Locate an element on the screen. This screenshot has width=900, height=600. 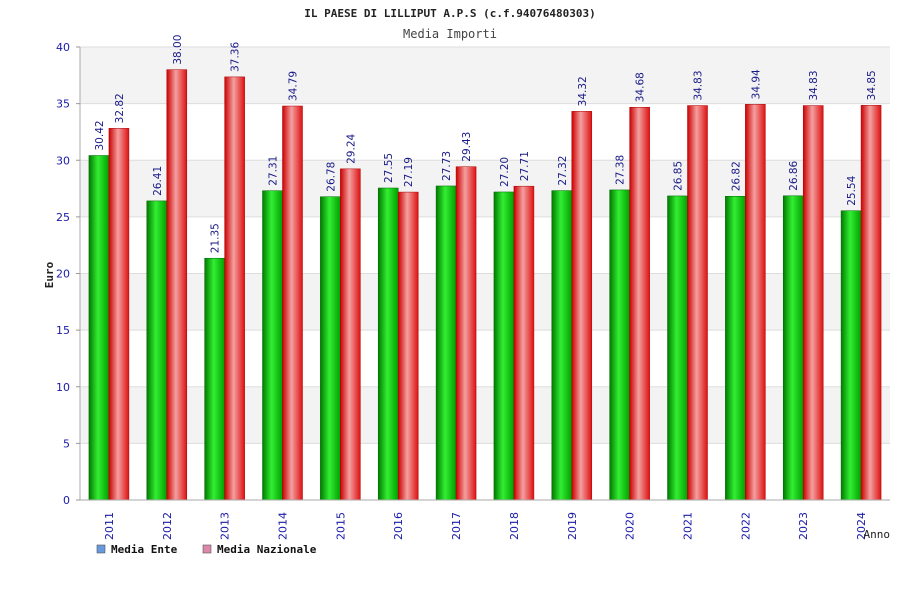
y-tick-label: 30 is located at coordinates (63, 160).